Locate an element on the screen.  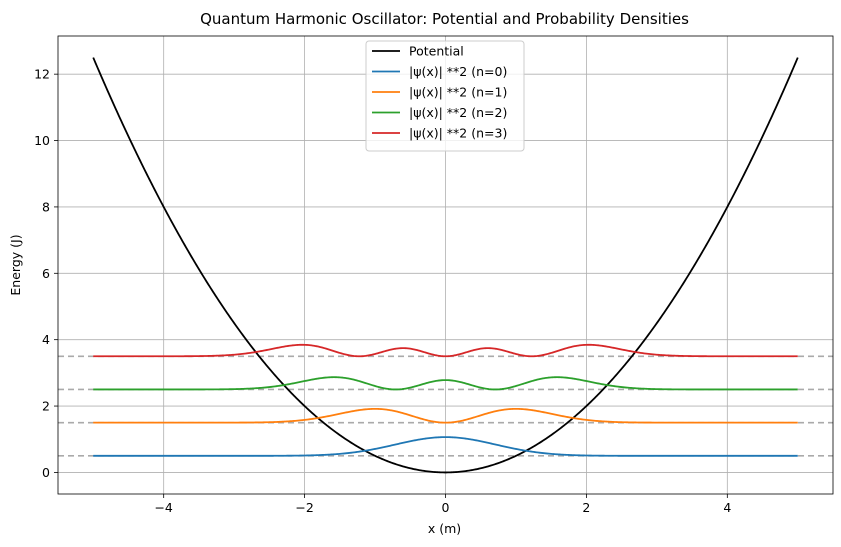
legend-label: |ψ(x)| **2 (n=0) is located at coordinates (458, 71).